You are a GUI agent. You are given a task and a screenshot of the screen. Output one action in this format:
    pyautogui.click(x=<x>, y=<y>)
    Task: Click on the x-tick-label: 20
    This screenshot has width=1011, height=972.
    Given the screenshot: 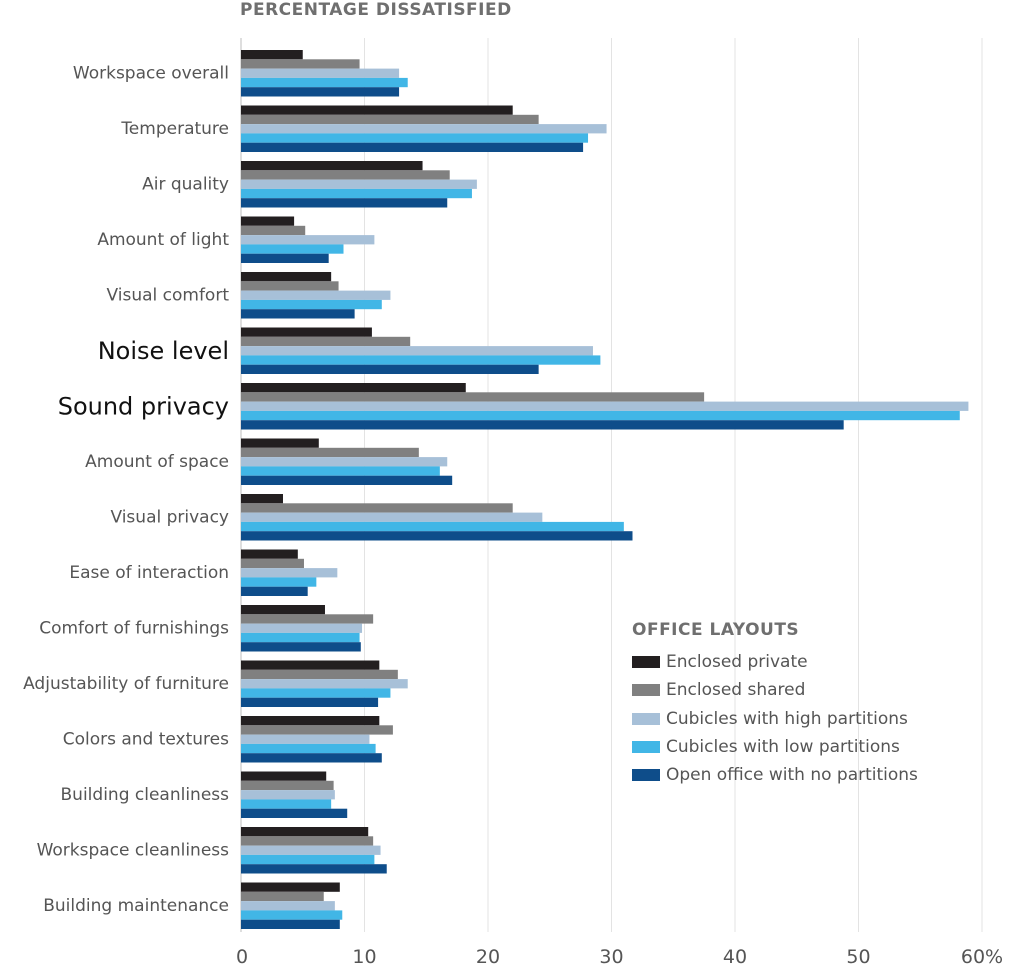 What is the action you would take?
    pyautogui.click(x=488, y=957)
    